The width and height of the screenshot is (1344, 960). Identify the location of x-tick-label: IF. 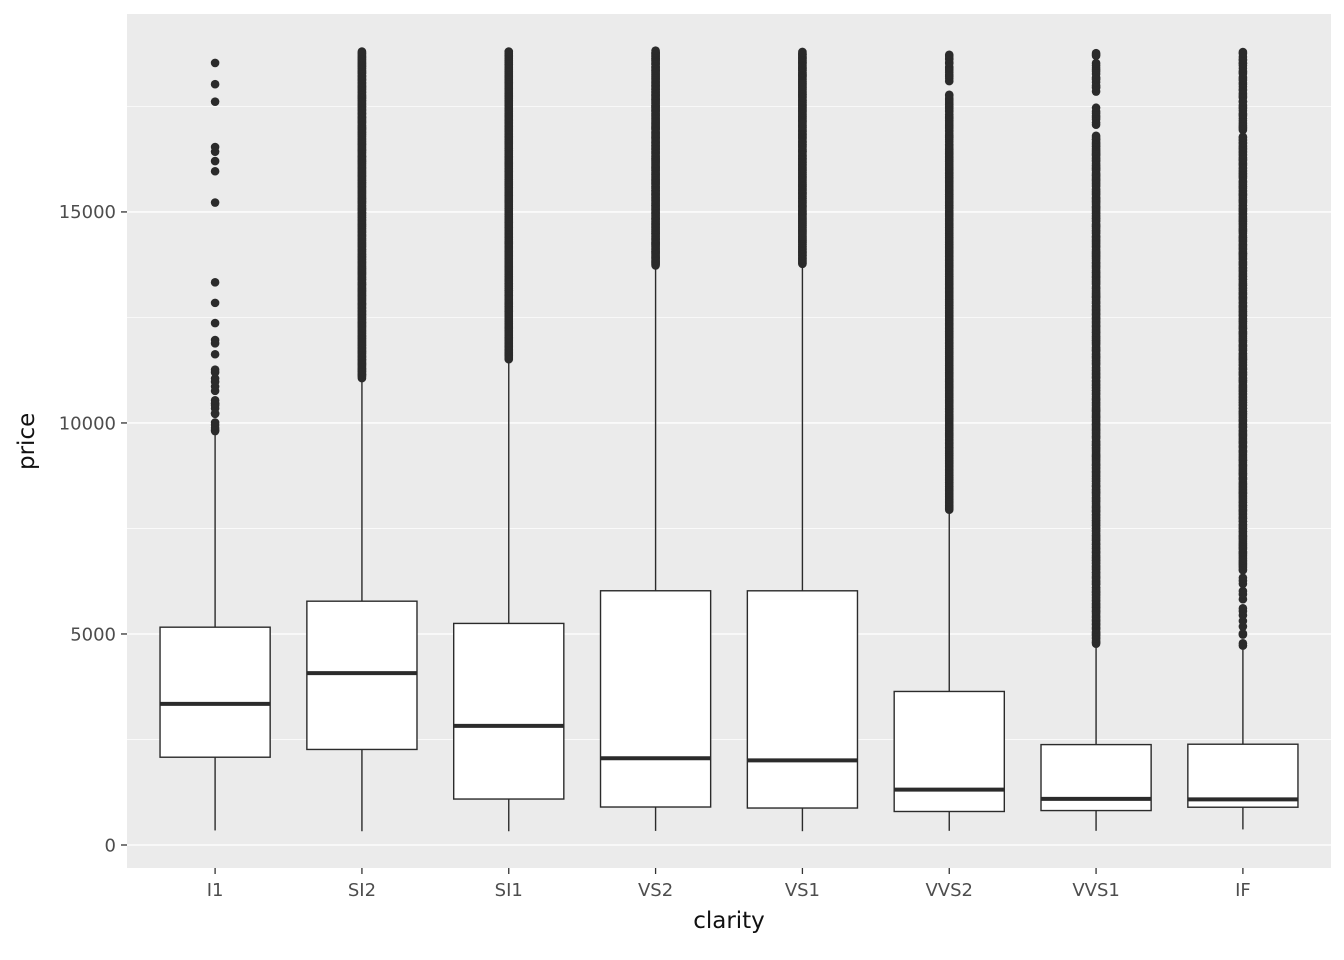
(1243, 890).